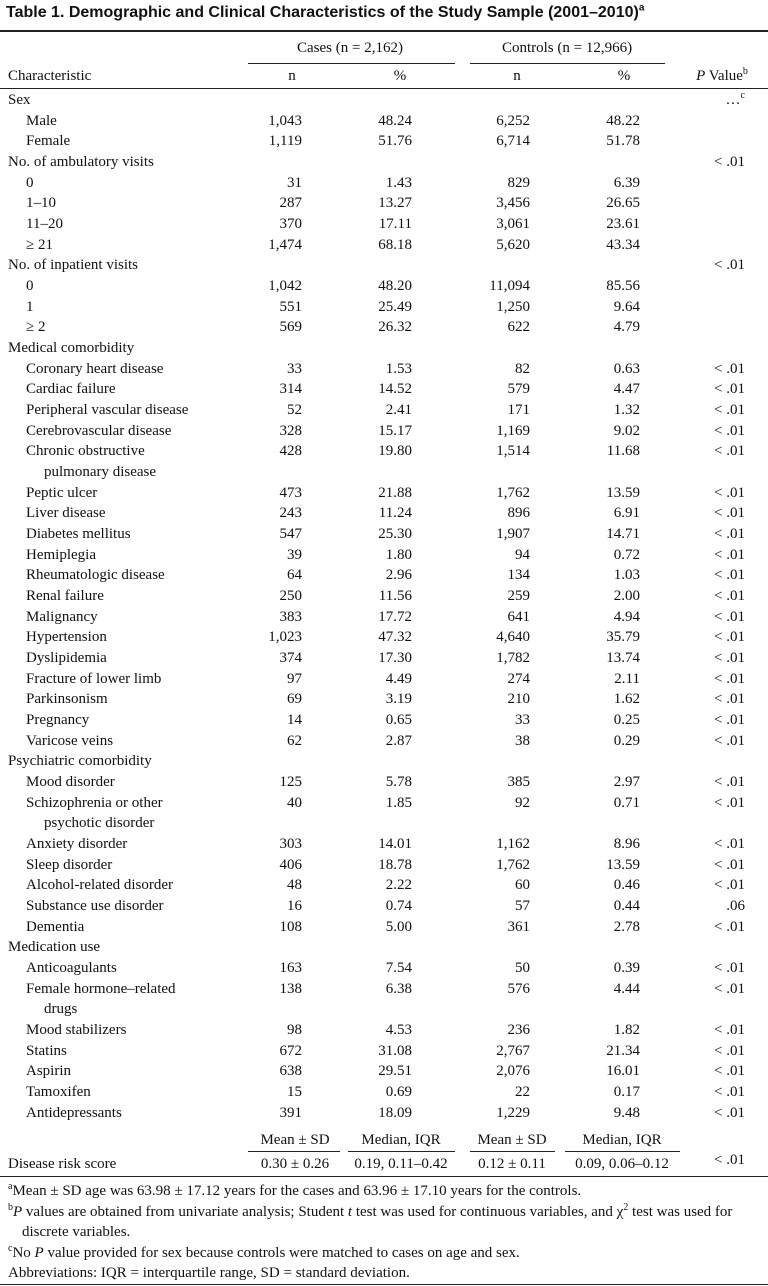  Describe the element at coordinates (513, 306) in the screenshot. I see `cell-value: 1,250` at that location.